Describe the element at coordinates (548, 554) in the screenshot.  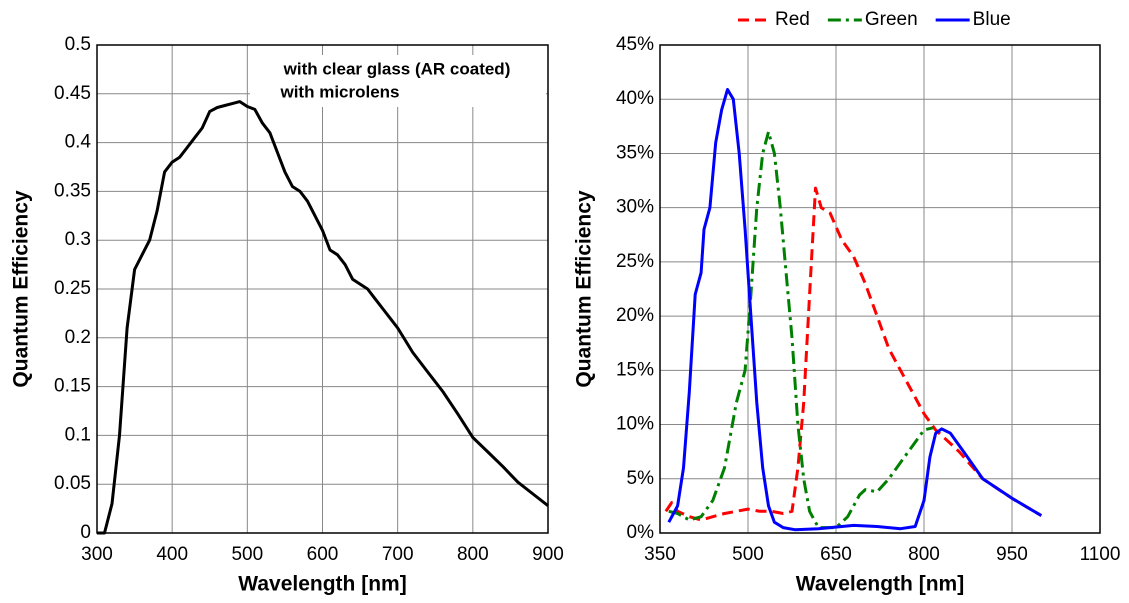
I see `x-tick-label: 900` at that location.